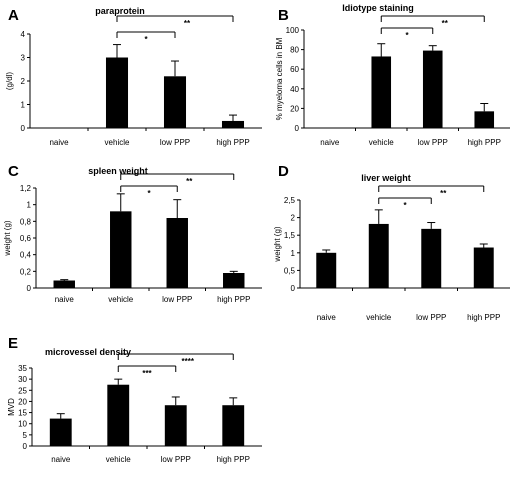 The image size is (520, 492). Describe the element at coordinates (26, 188) in the screenshot. I see `y-tick-label: 1,2` at that location.